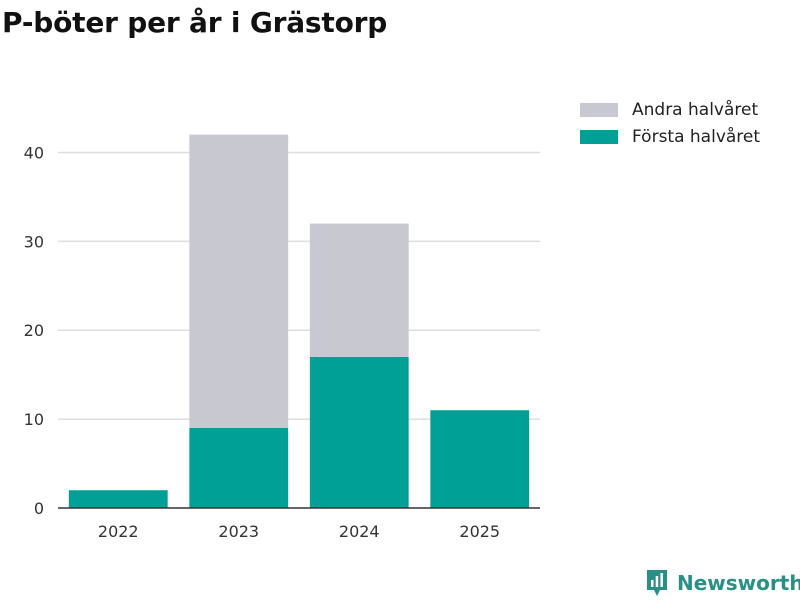 Image resolution: width=800 pixels, height=600 pixels. I want to click on legend-item-forsta: Första halvåret, so click(670, 136).